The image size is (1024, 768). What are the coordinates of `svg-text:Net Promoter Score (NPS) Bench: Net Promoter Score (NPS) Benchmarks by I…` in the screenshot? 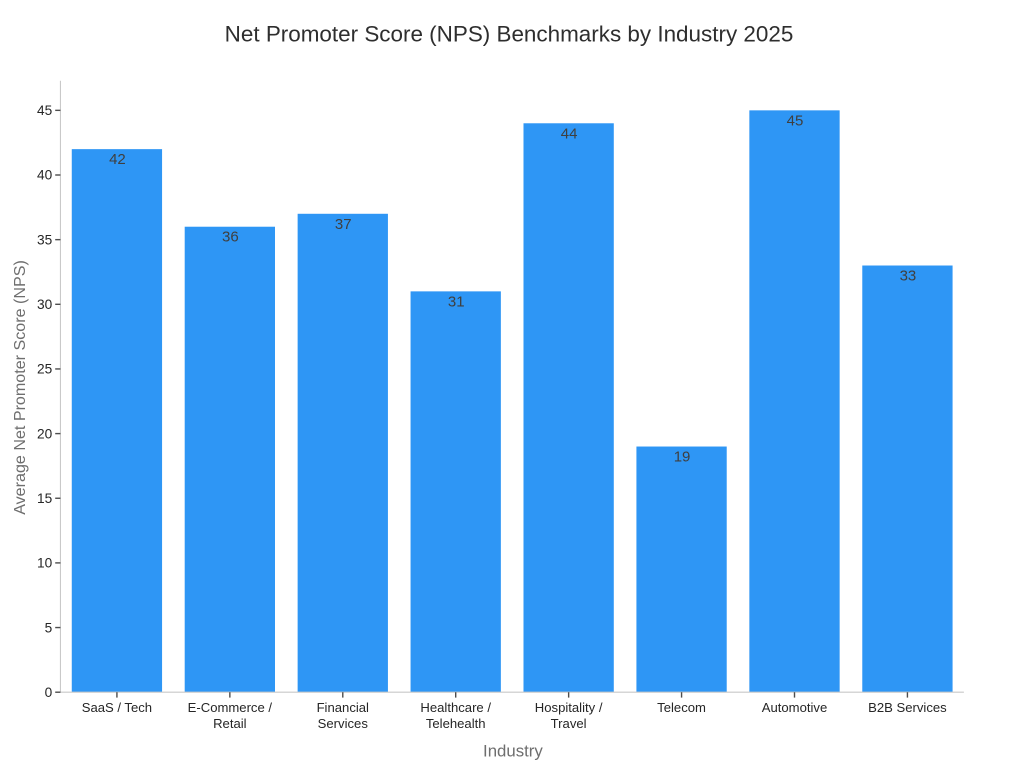 It's located at (509, 34).